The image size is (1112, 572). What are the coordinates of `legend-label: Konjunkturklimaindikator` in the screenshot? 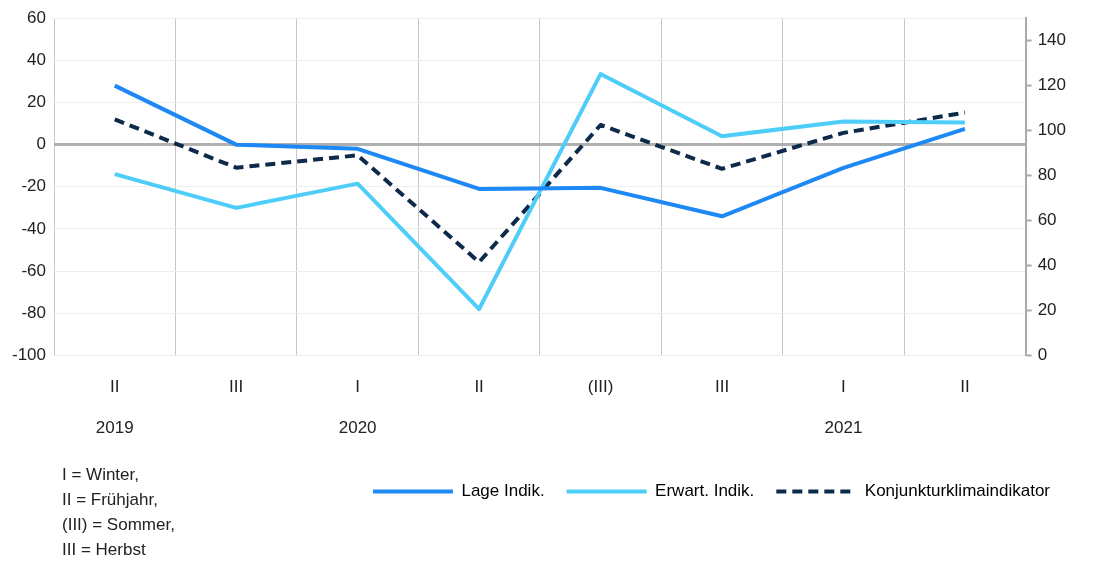 It's located at (957, 491).